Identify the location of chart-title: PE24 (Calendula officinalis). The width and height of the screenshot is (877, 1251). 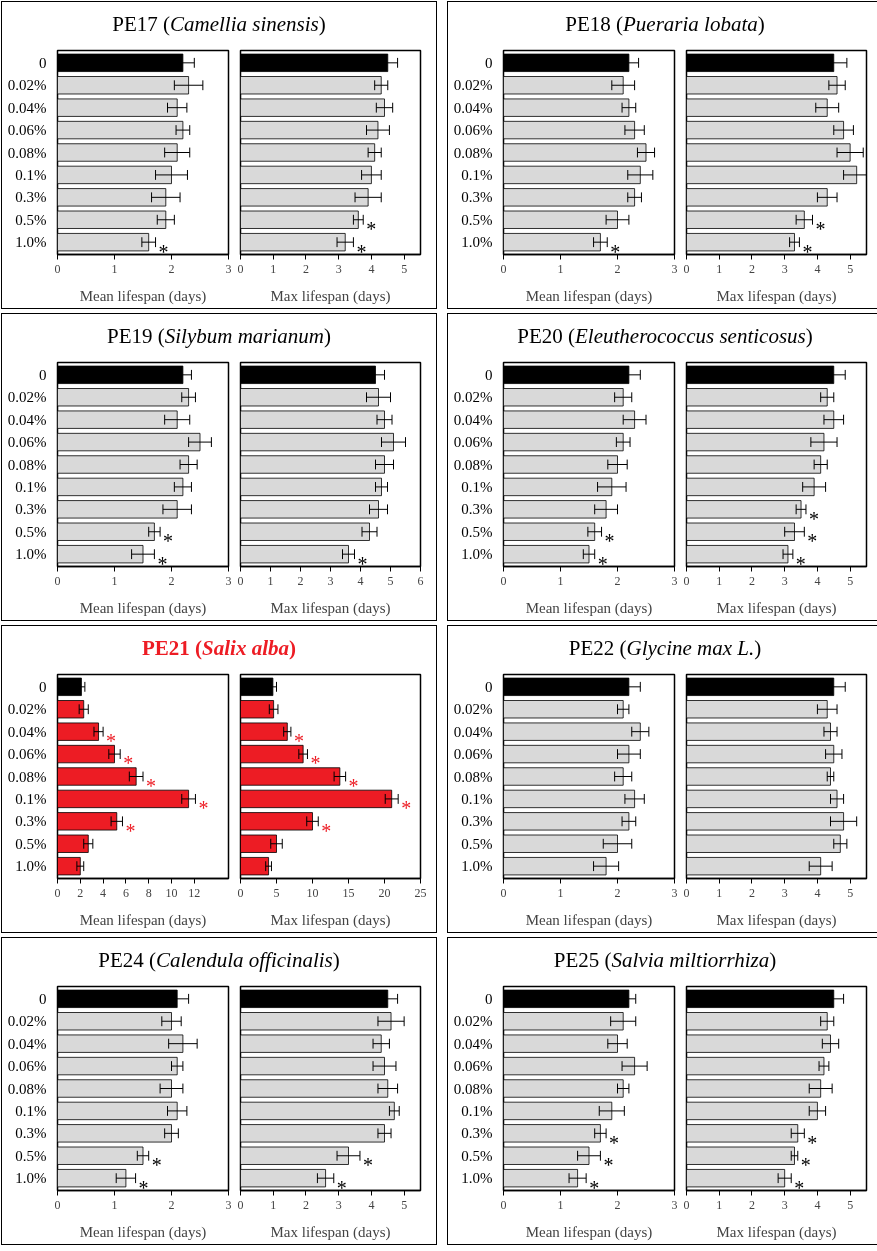
(219, 960).